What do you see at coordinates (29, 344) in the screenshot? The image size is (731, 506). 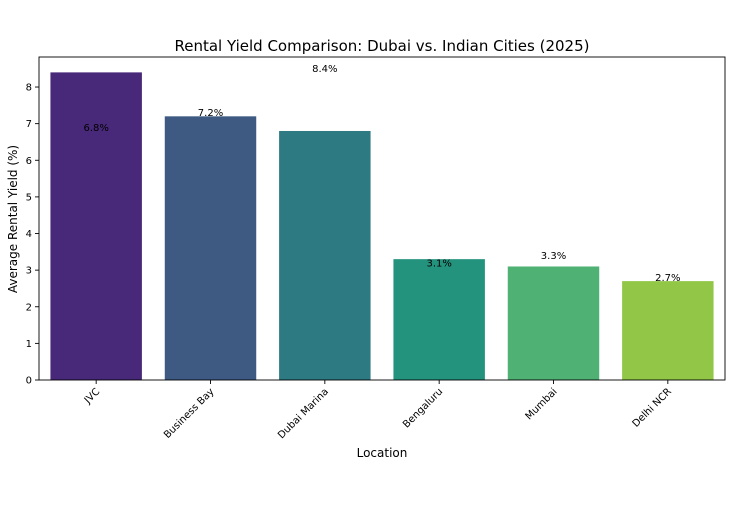 I see `y-tick-label-1: 1` at bounding box center [29, 344].